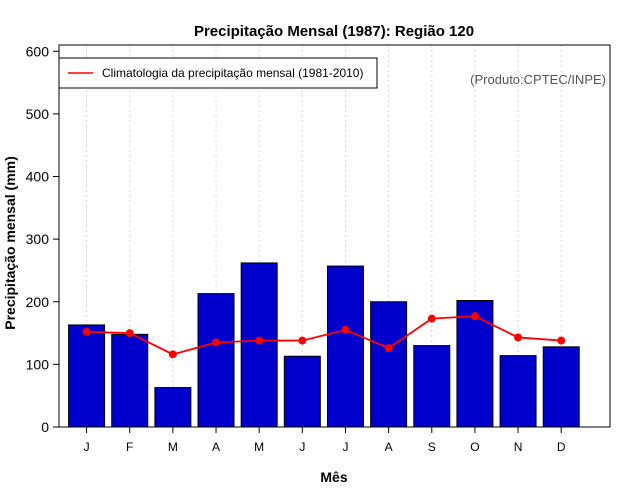 This screenshot has height=500, width=640. I want to click on y-tick-label: 0, so click(45, 427).